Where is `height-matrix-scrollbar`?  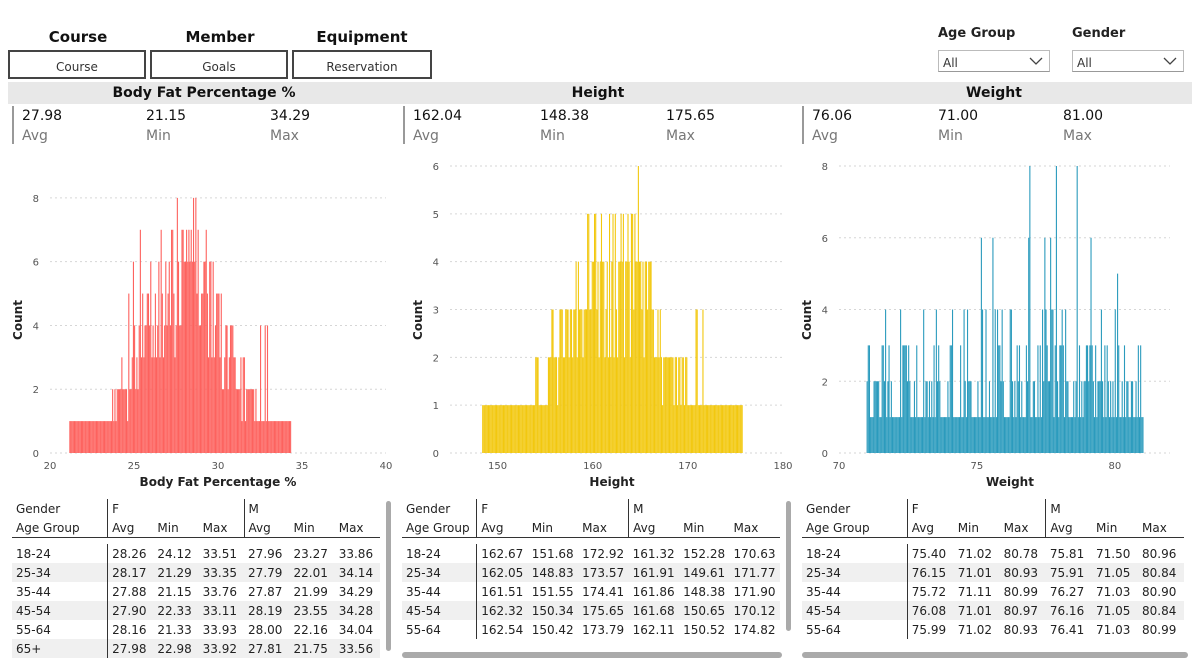 height-matrix-scrollbar is located at coordinates (788, 566).